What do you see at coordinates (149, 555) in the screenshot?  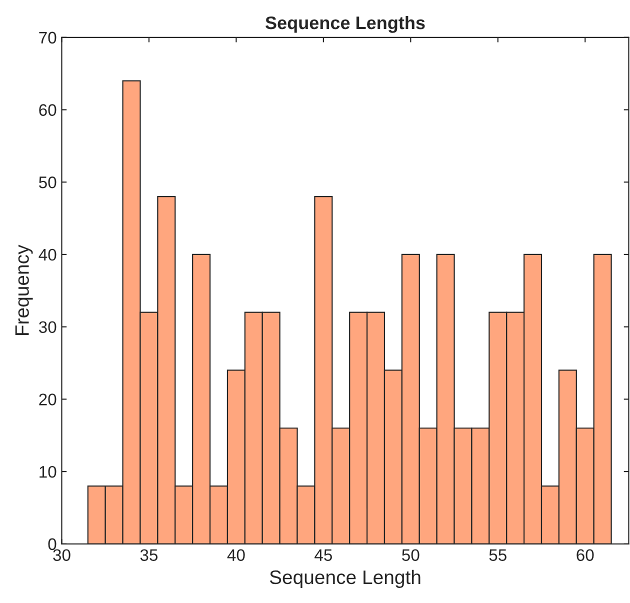 I see `x-tick-label: 35` at bounding box center [149, 555].